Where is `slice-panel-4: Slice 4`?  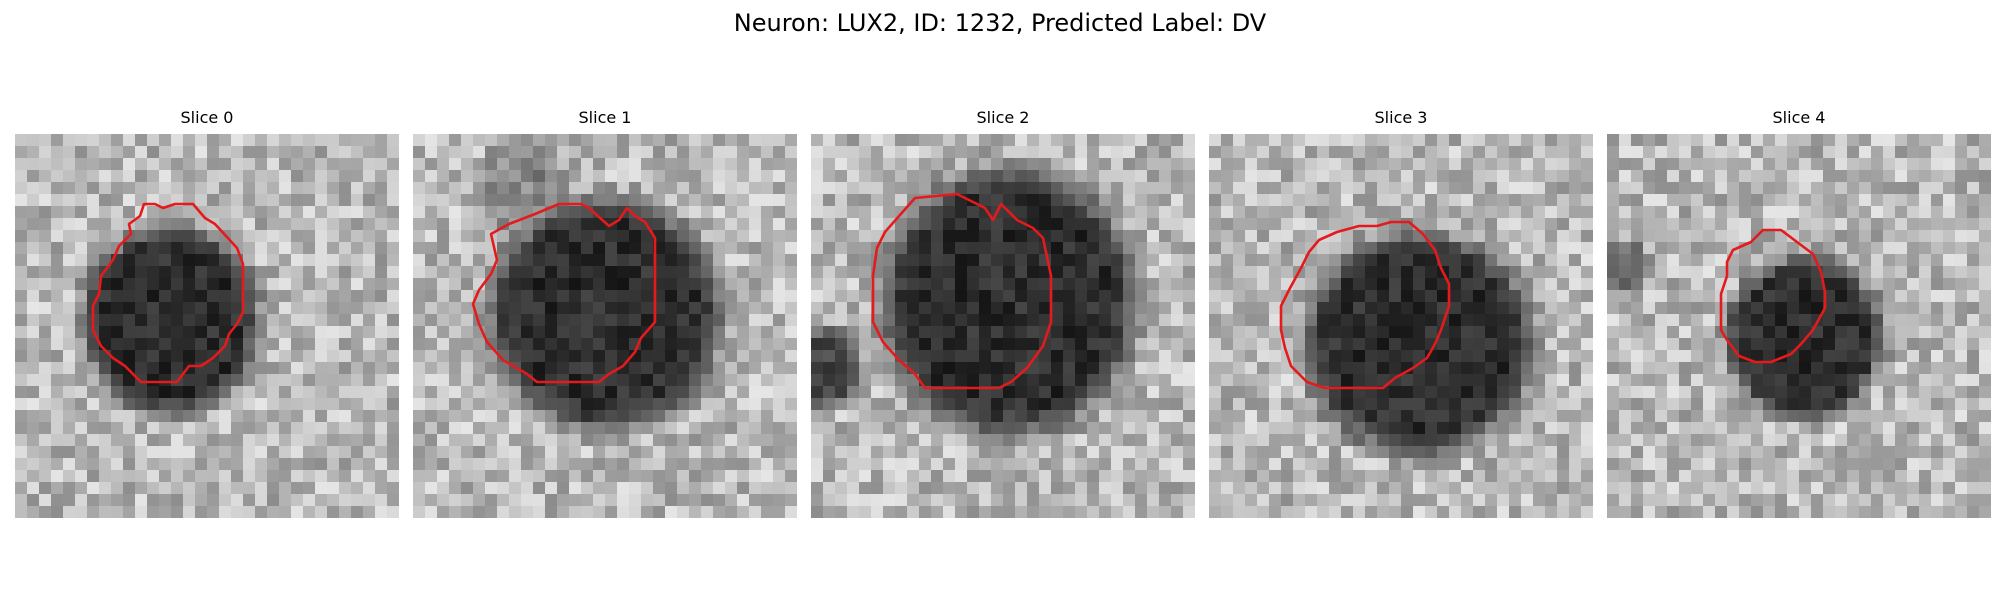
slice-panel-4: Slice 4 is located at coordinates (1799, 313).